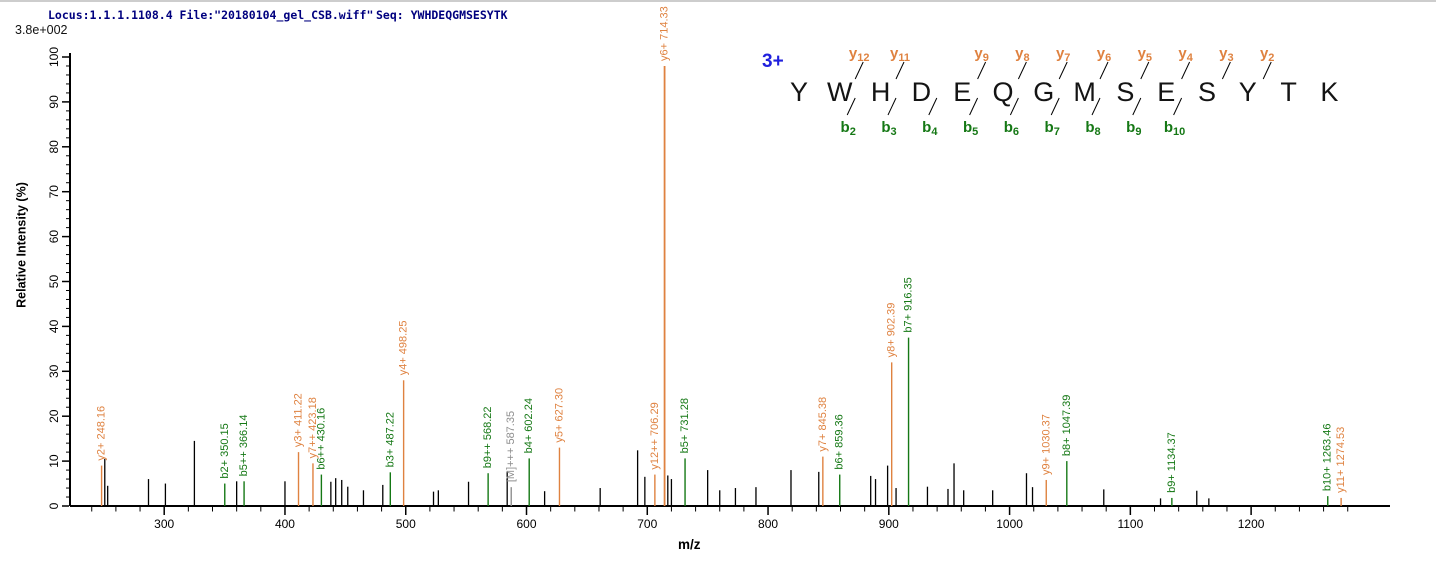 Image resolution: width=1436 pixels, height=566 pixels. What do you see at coordinates (488, 437) in the screenshot?
I see `peak-label: b9++ 568.22` at bounding box center [488, 437].